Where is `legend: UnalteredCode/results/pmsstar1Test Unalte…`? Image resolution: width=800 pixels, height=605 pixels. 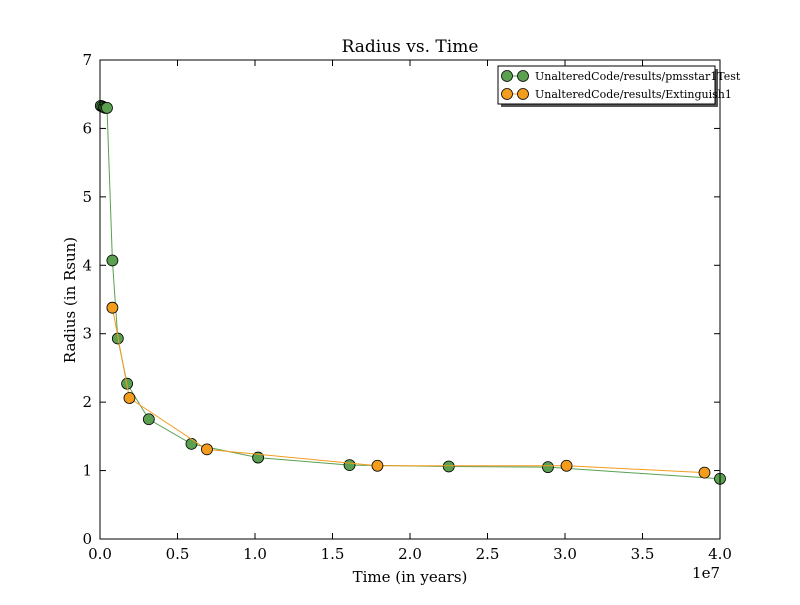
legend: UnalteredCode/results/pmsstar1Test Unalte… is located at coordinates (619, 86).